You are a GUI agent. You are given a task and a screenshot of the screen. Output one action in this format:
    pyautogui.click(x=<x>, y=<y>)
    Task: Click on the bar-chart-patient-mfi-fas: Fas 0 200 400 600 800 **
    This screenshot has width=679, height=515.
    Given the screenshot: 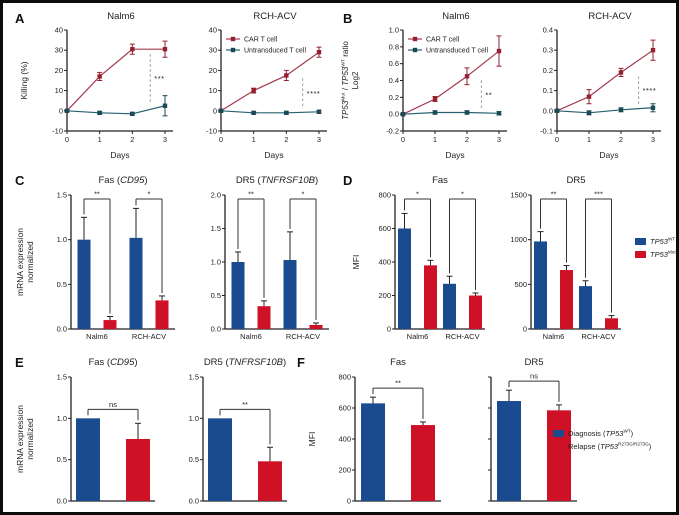 What is the action you would take?
    pyautogui.click(x=387, y=433)
    